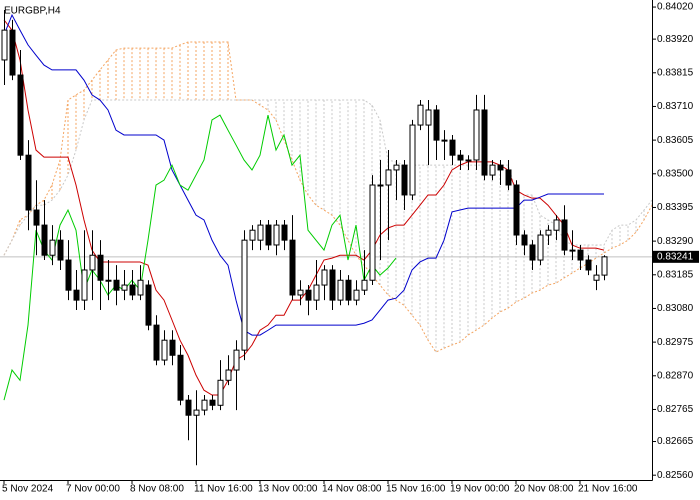  I want to click on x-tick-label: 14 Nov 08:00, so click(352, 489).